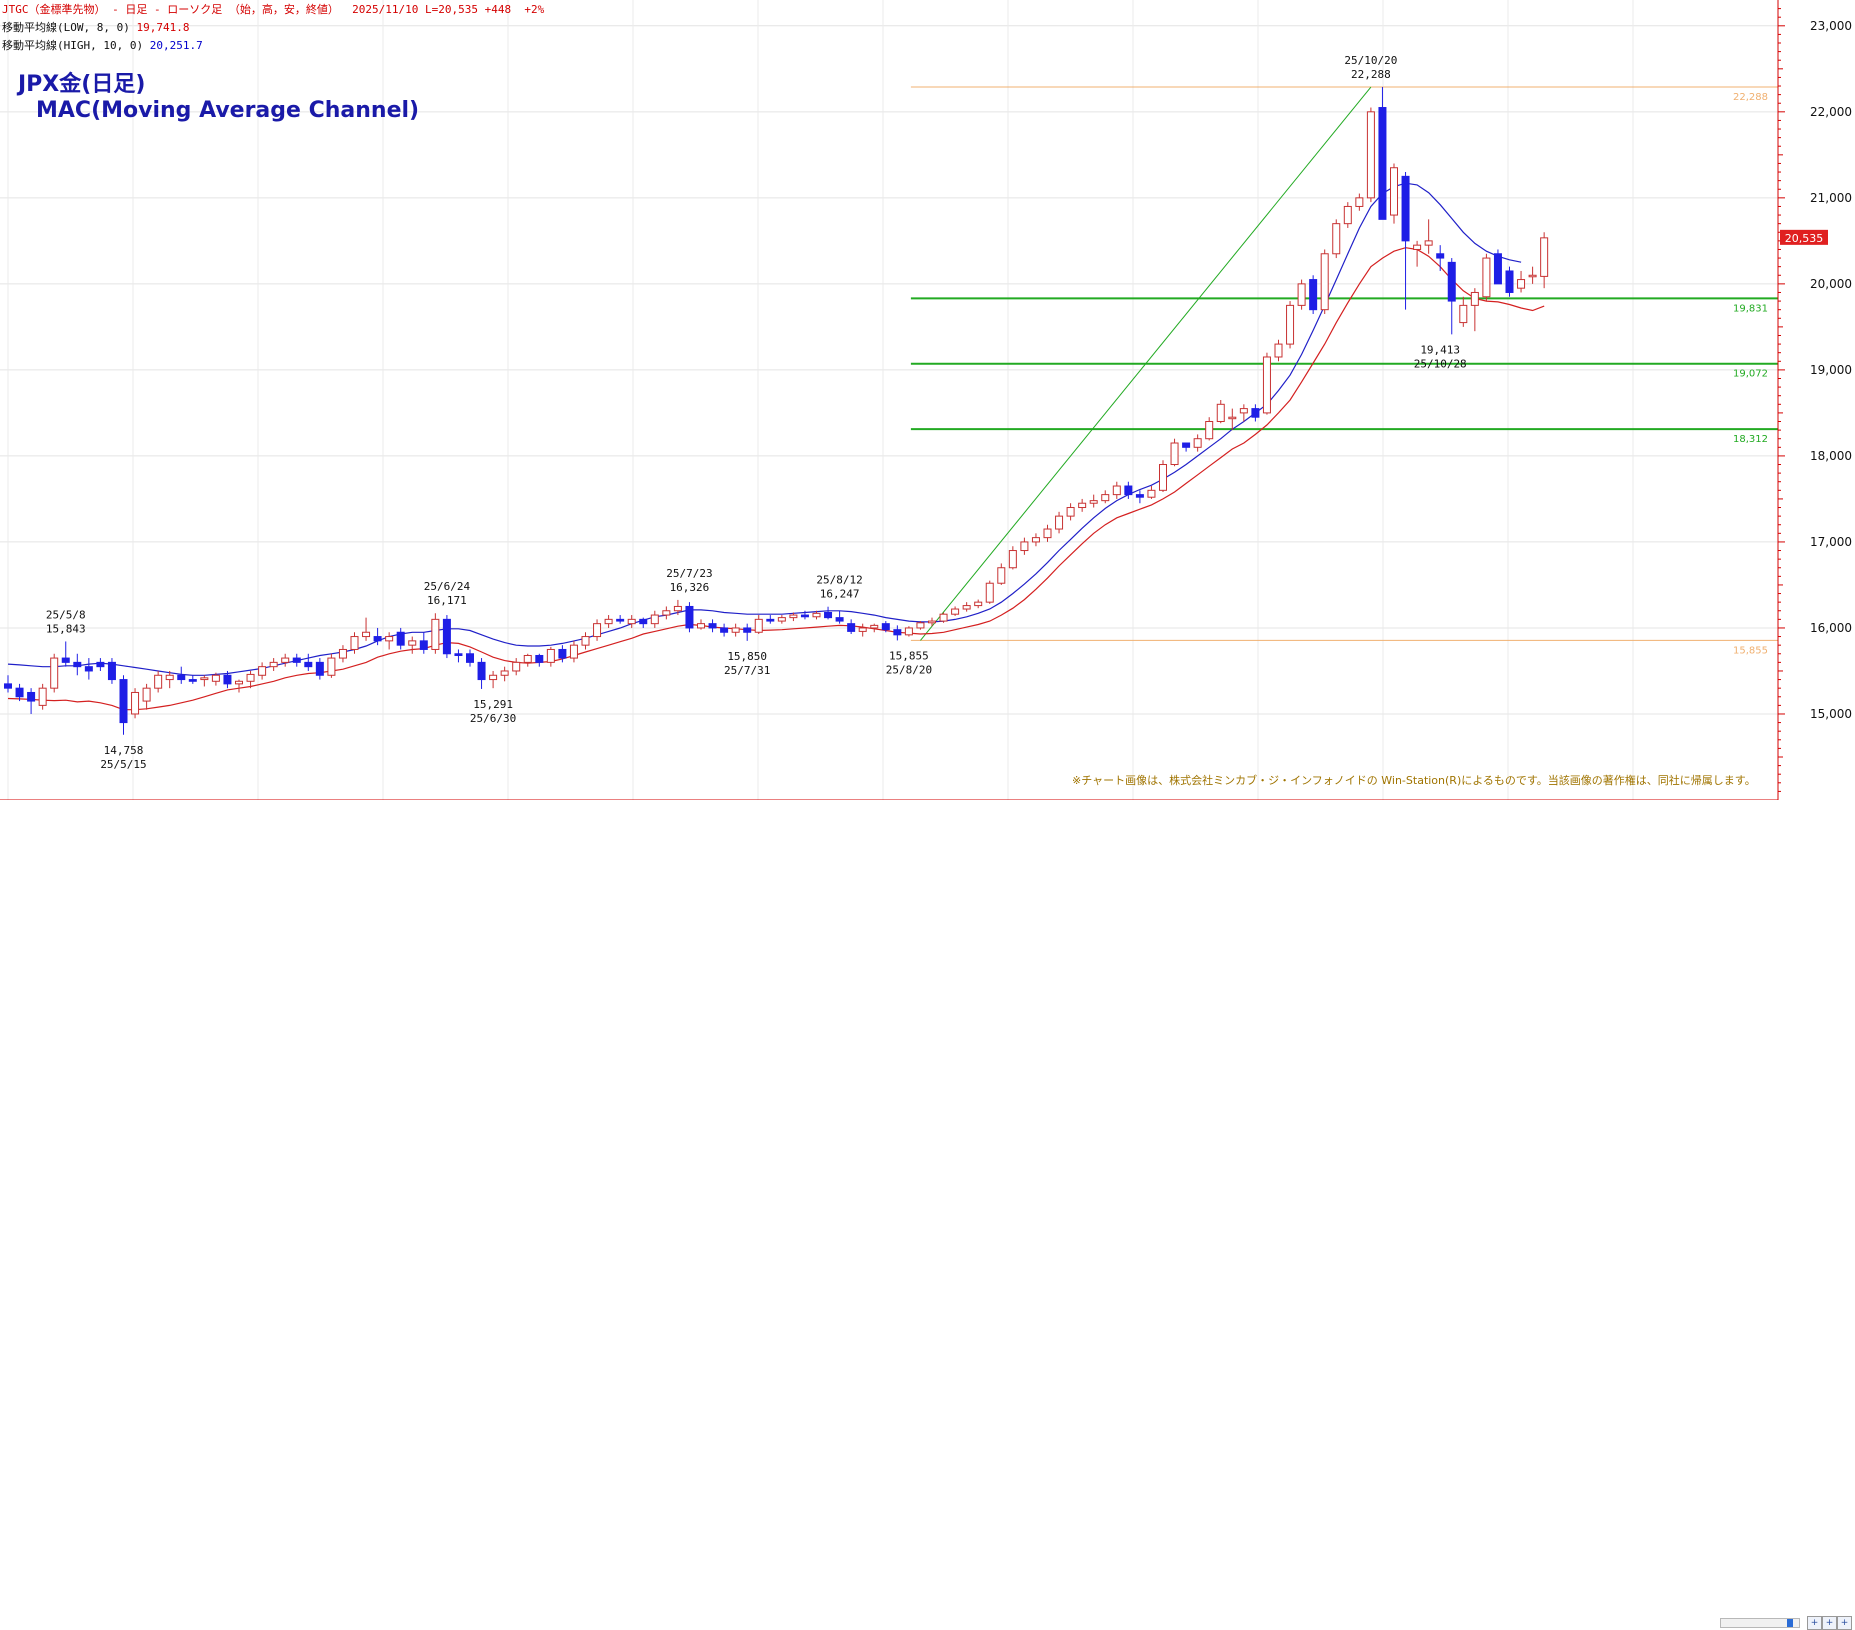 Image resolution: width=1855 pixels, height=1630 pixels. I want to click on scrollbar-thumb, so click(1790, 1623).